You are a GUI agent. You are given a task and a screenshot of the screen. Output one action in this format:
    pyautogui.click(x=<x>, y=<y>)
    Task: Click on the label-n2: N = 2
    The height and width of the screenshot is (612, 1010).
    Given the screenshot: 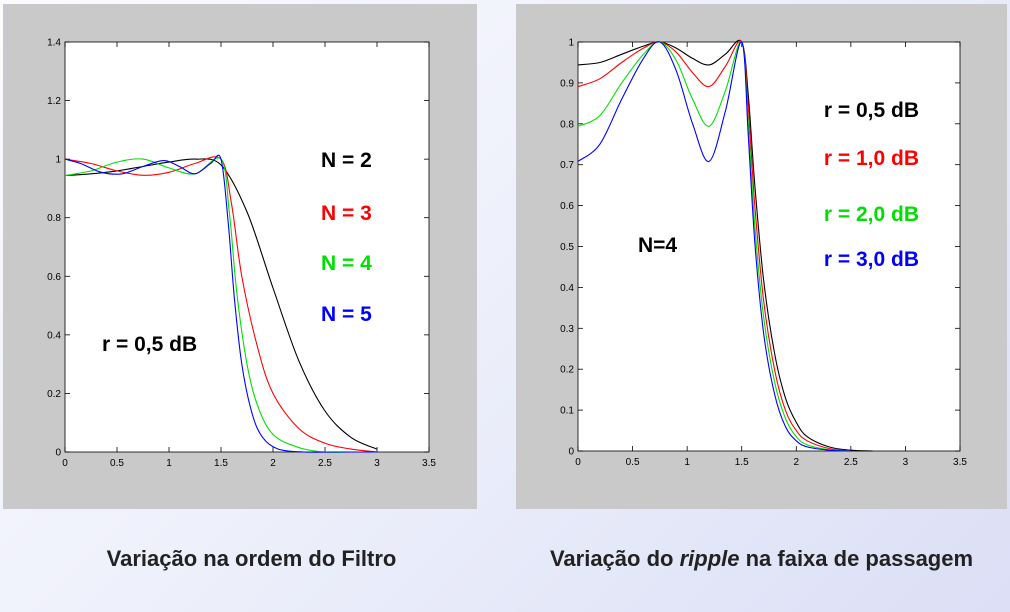 What is the action you would take?
    pyautogui.click(x=346, y=160)
    